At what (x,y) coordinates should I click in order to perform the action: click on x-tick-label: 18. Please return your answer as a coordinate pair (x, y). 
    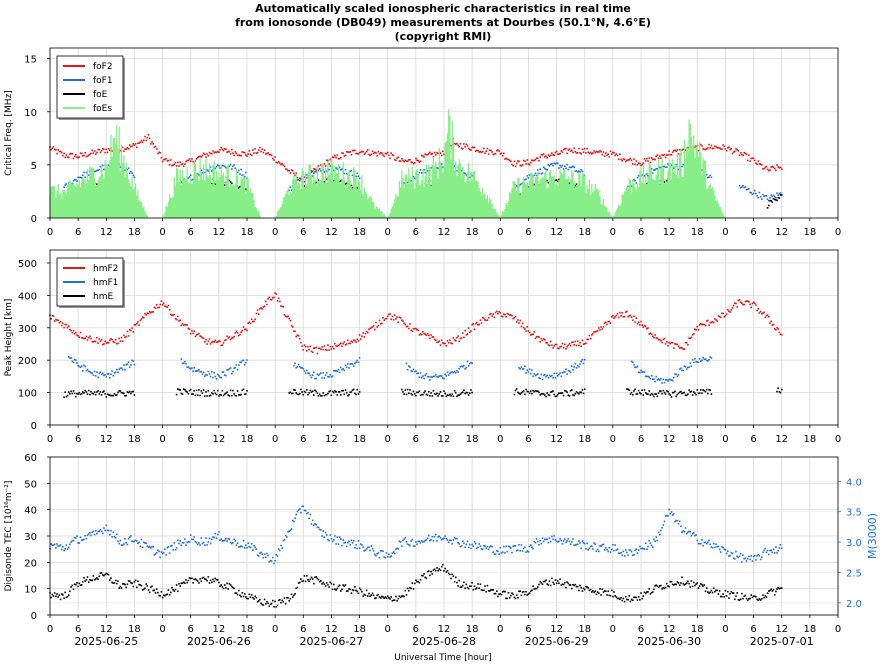
    Looking at the image, I should click on (472, 439).